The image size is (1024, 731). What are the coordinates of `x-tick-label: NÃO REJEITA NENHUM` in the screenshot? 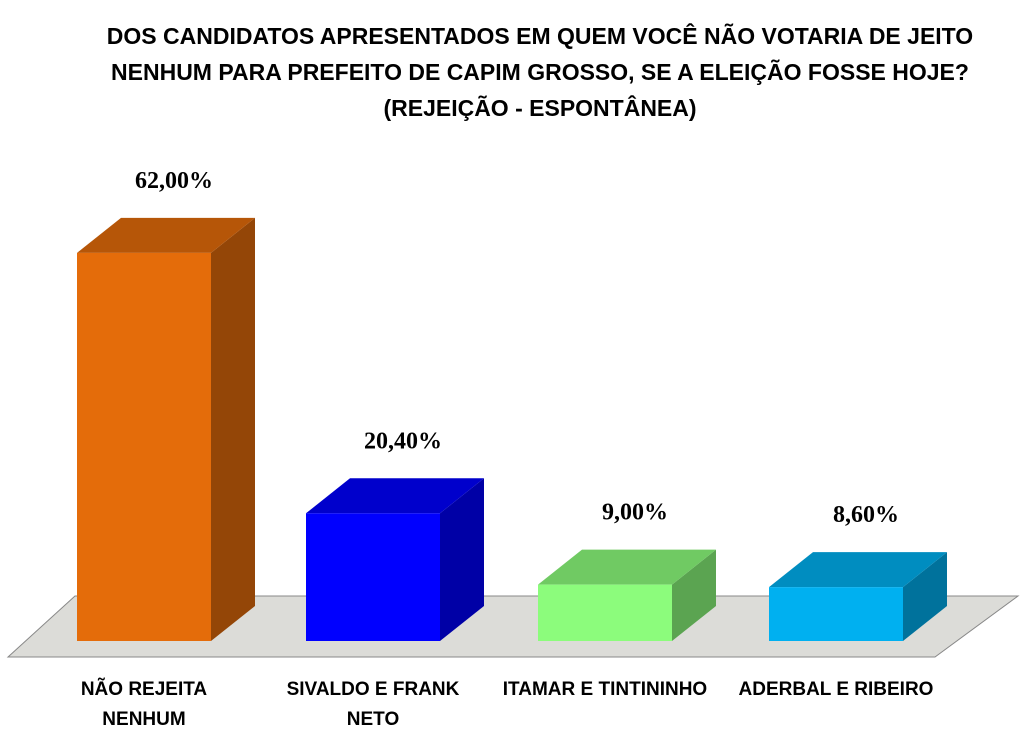 It's located at (144, 704).